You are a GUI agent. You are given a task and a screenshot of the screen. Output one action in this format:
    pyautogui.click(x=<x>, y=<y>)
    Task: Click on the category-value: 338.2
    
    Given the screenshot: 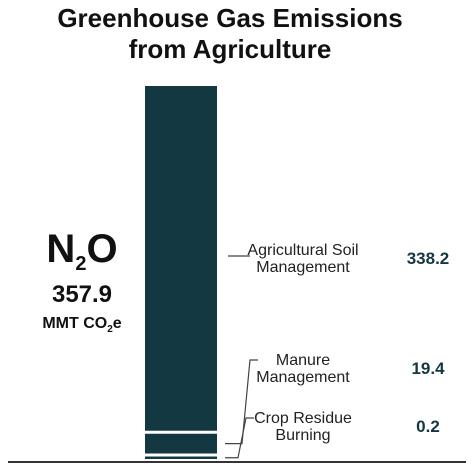 What is the action you would take?
    pyautogui.click(x=428, y=258)
    